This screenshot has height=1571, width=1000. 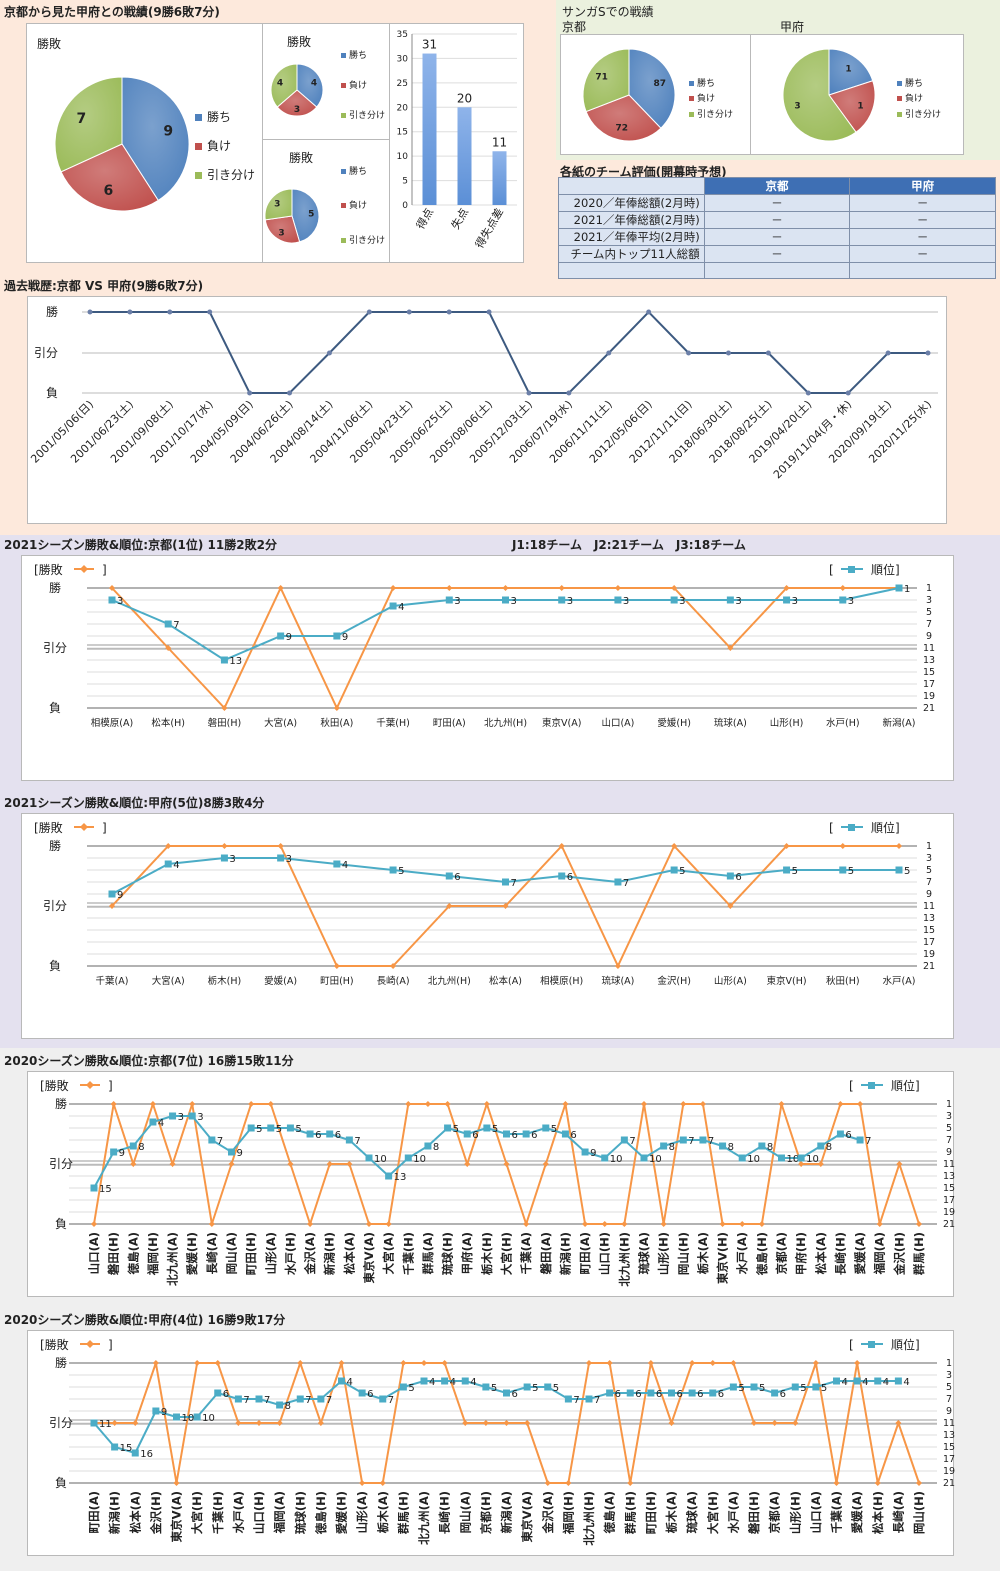 I want to click on season-x-label: 千葉(A), so click(x=837, y=1512).